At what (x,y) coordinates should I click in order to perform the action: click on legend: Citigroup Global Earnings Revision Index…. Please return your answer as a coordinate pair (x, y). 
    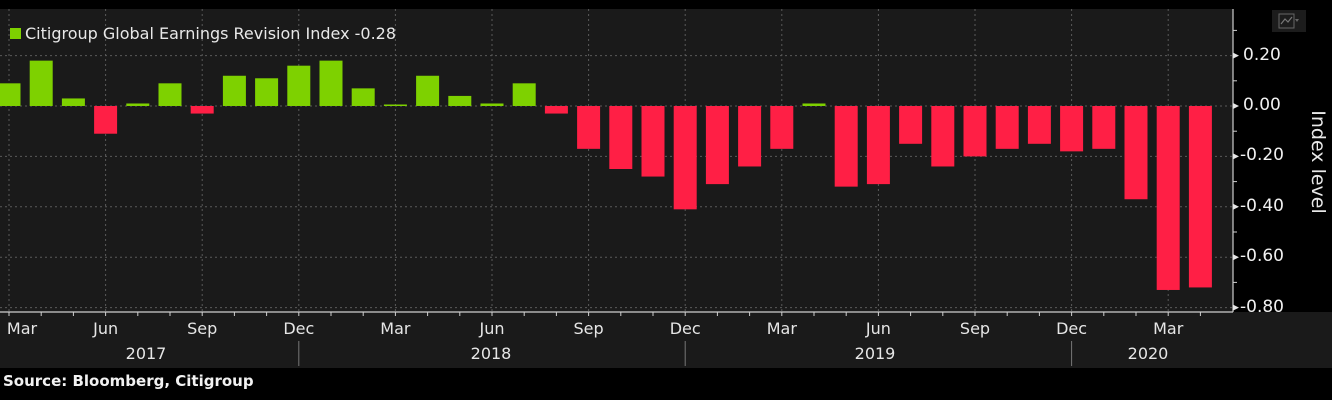
    Looking at the image, I should click on (203, 33).